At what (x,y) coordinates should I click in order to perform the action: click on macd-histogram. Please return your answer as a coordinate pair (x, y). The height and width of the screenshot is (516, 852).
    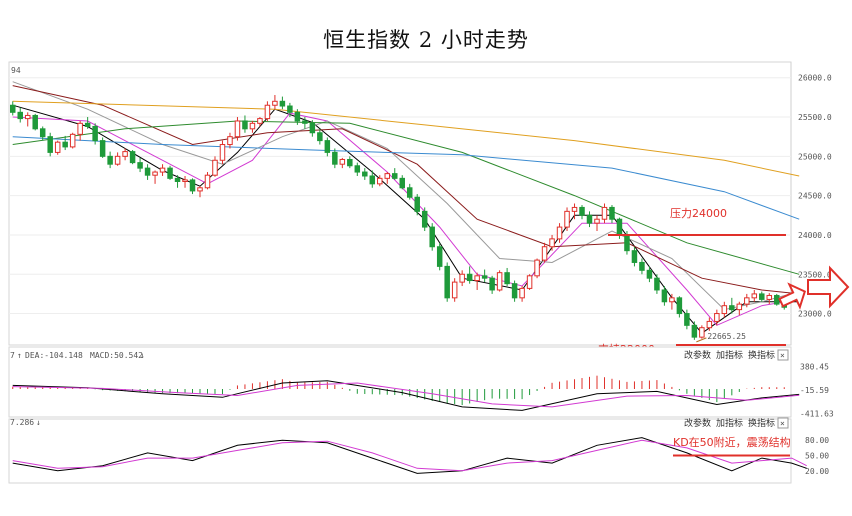
    Looking at the image, I should click on (398, 390).